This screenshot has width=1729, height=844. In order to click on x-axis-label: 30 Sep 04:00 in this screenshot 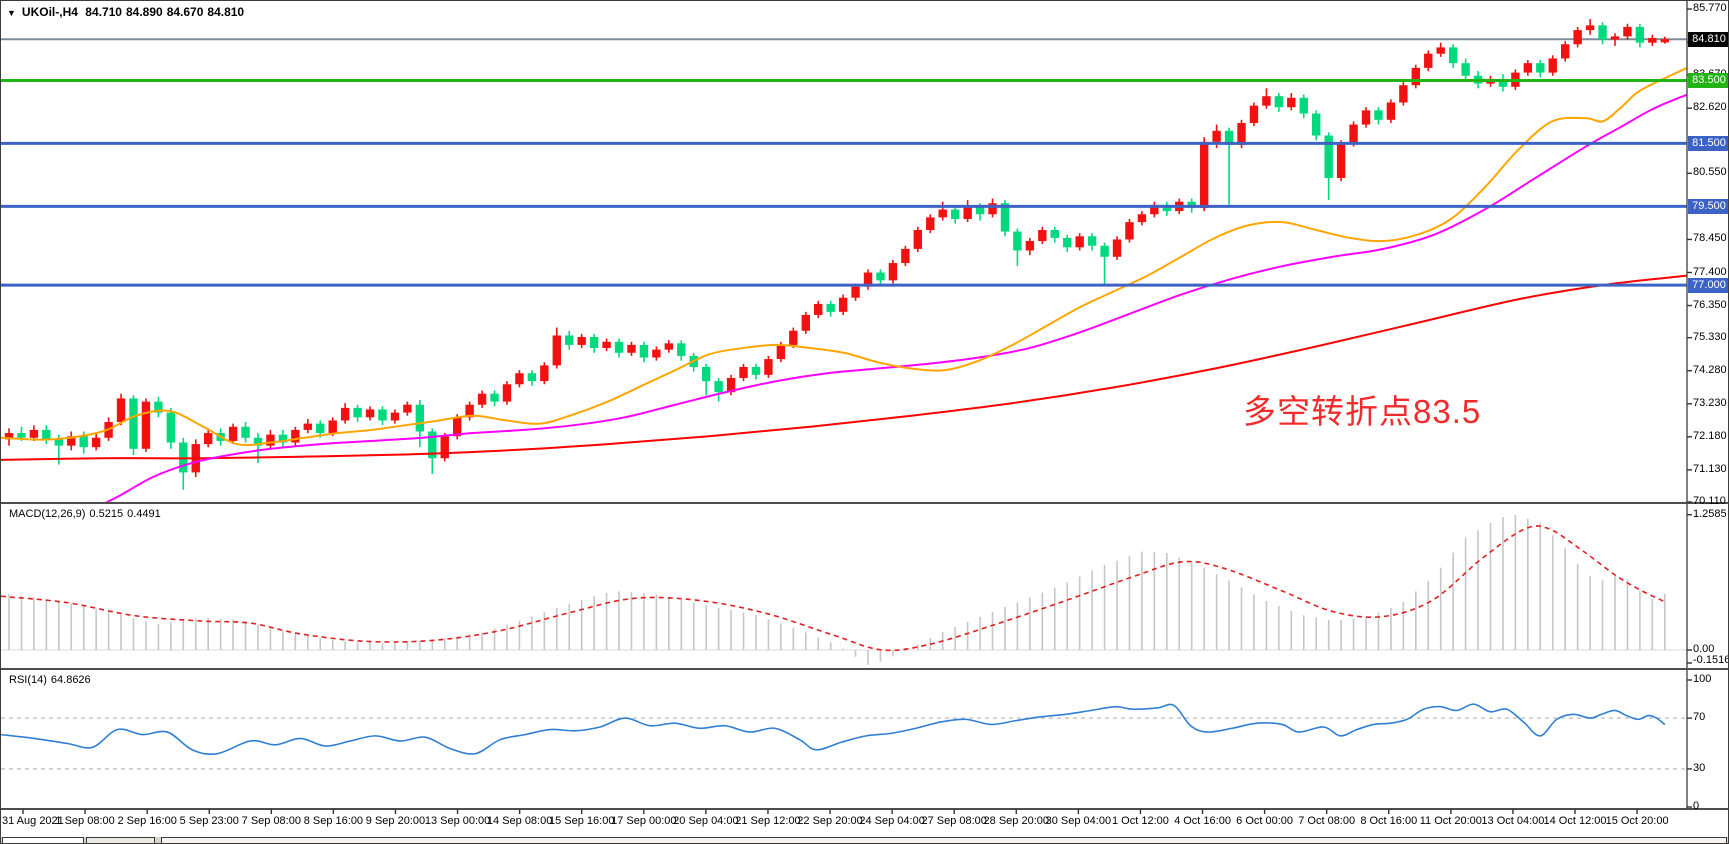, I will do `click(1078, 821)`.